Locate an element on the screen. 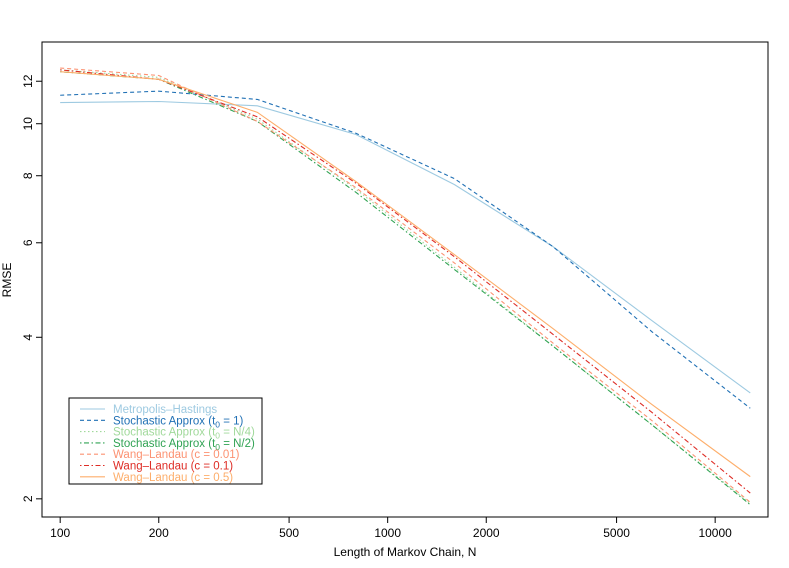  y-tick-label: 6 is located at coordinates (28, 242).